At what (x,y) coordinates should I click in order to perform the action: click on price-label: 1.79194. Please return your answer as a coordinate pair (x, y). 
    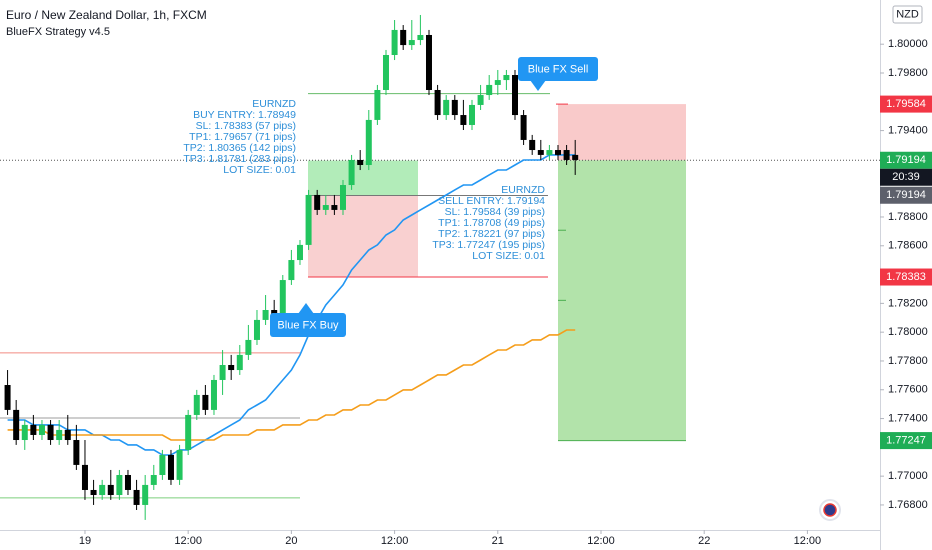
    Looking at the image, I should click on (906, 160).